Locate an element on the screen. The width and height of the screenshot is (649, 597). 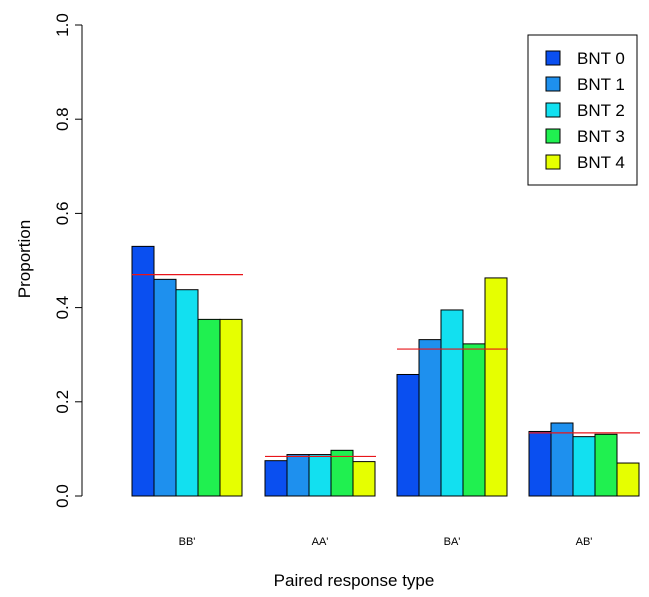
category-label: AA' is located at coordinates (320, 542).